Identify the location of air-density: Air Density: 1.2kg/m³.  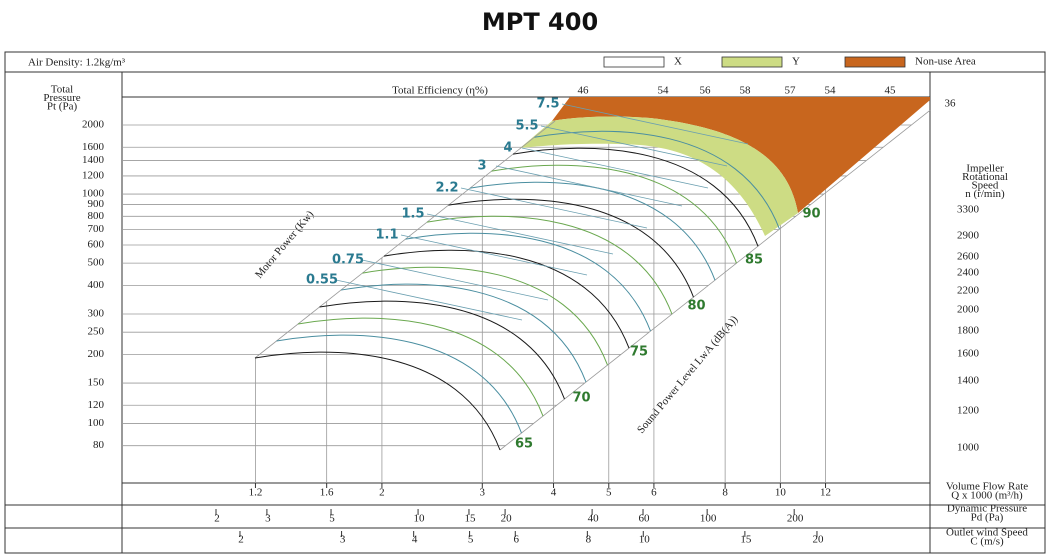
(77, 63).